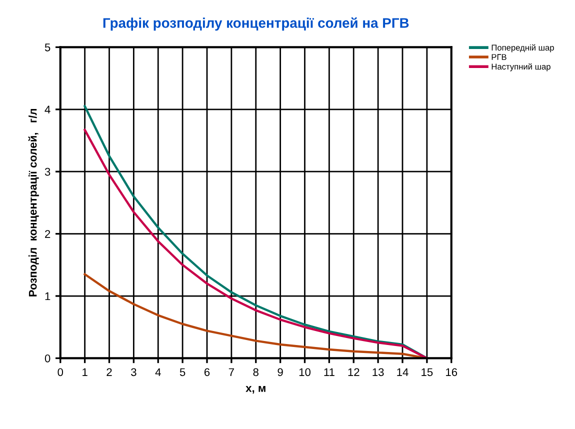 This screenshot has width=575, height=429. I want to click on x-tick-label: 9, so click(280, 372).